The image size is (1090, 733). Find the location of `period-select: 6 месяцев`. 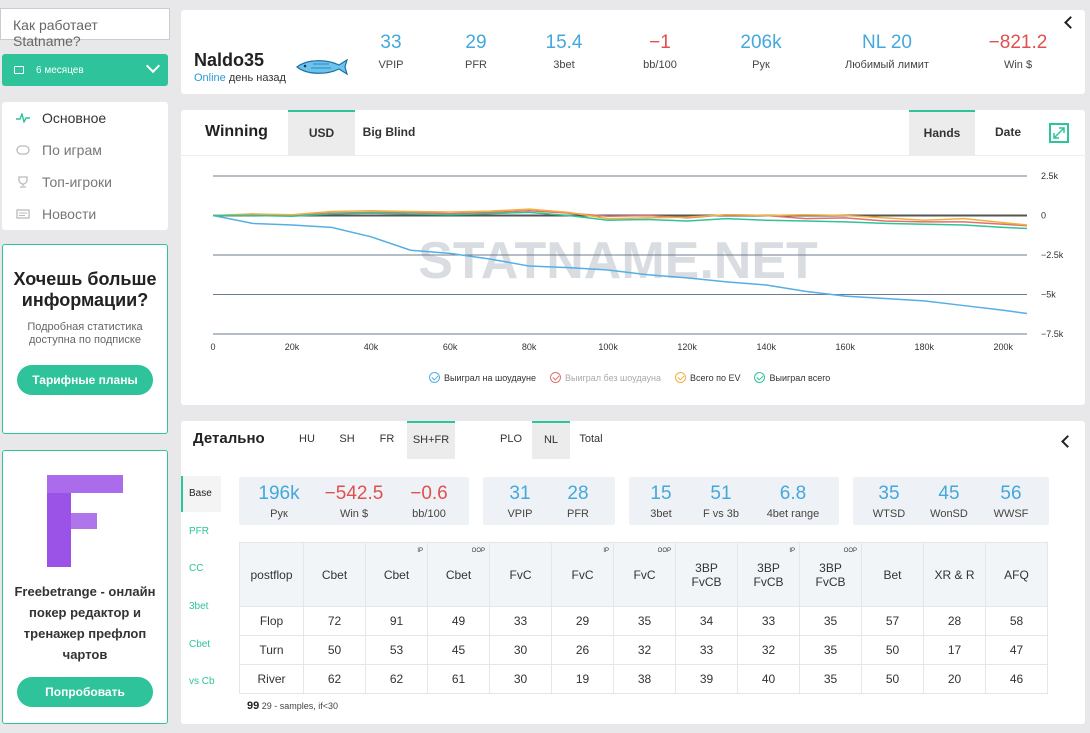

period-select: 6 месяцев is located at coordinates (85, 70).